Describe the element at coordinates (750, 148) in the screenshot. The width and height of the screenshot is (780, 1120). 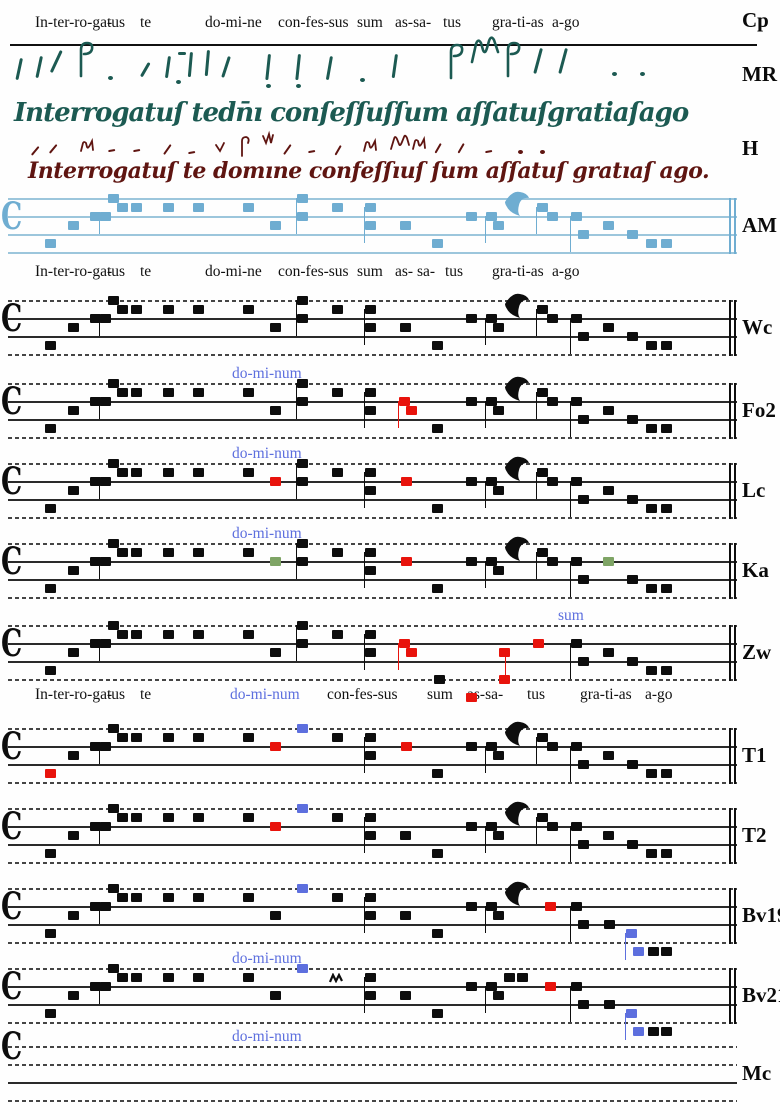
I see `source-label: H` at that location.